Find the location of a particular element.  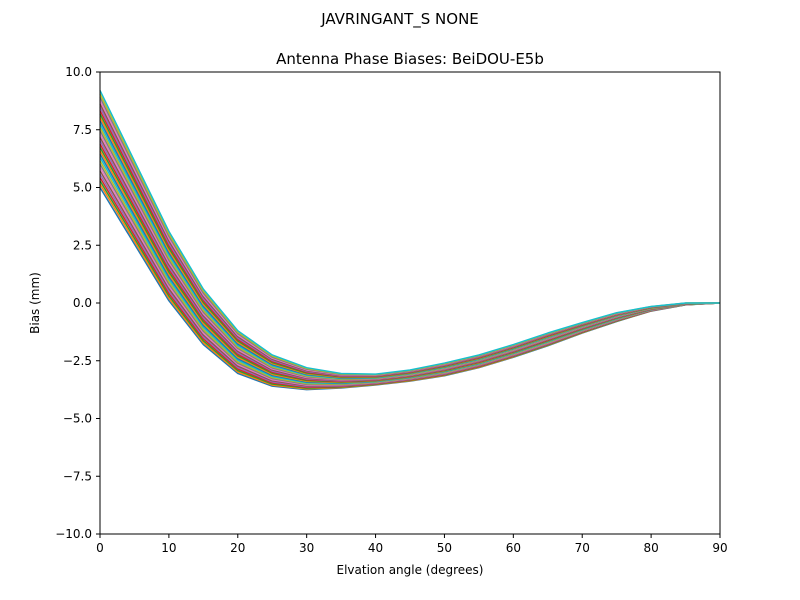

x-tick-label: 90 is located at coordinates (719, 548).